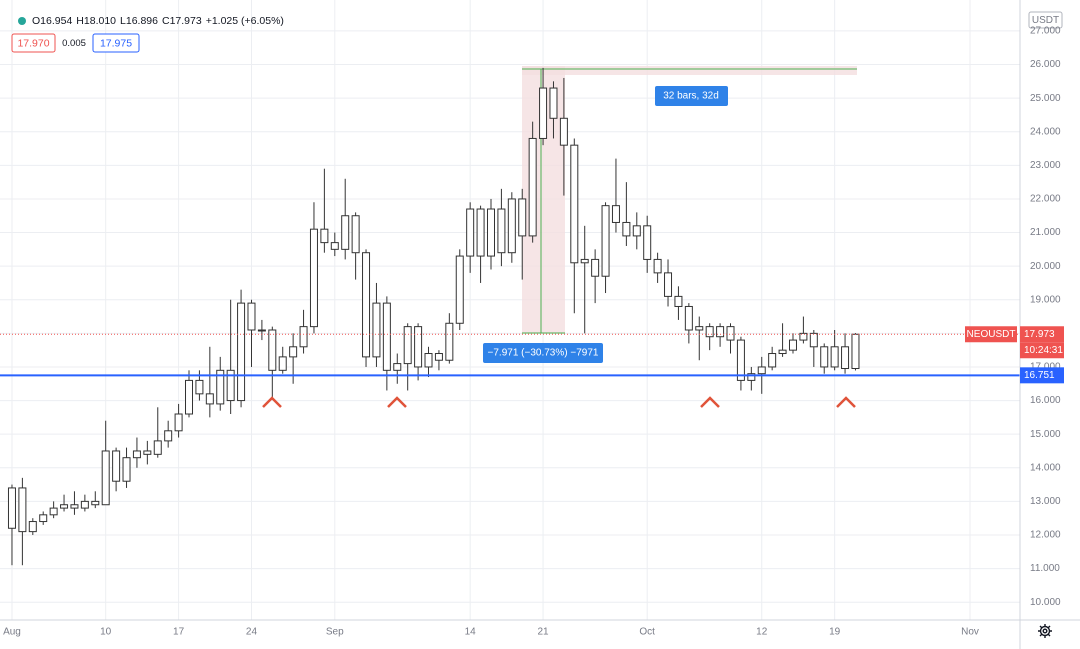 Image resolution: width=1080 pixels, height=649 pixels. Describe the element at coordinates (1045, 232) in the screenshot. I see `y-tick-label: 21.000` at that location.